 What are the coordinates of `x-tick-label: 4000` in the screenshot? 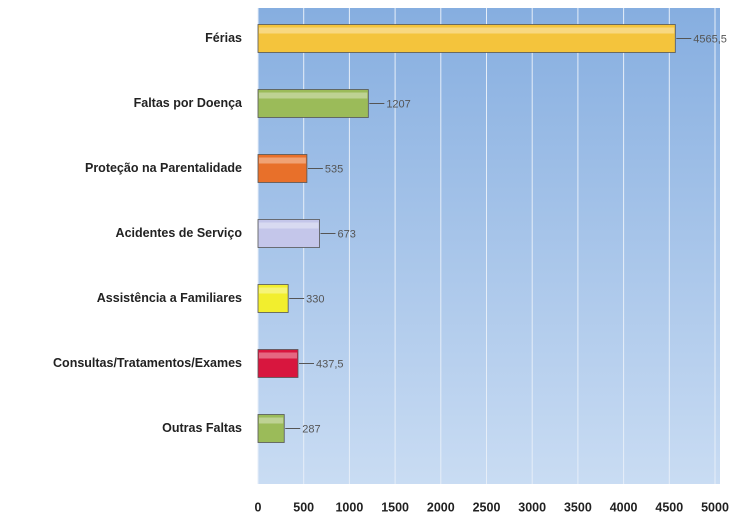 It's located at (624, 507).